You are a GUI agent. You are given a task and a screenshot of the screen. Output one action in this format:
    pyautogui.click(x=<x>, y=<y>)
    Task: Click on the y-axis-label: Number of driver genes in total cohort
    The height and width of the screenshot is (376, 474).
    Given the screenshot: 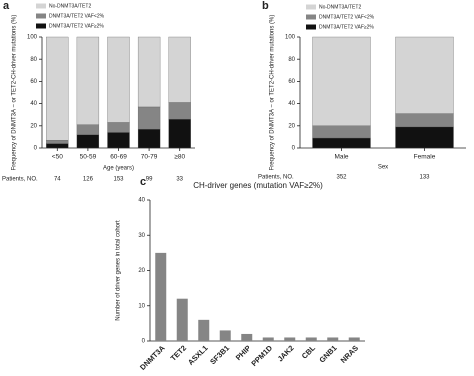 What is the action you would take?
    pyautogui.click(x=119, y=270)
    